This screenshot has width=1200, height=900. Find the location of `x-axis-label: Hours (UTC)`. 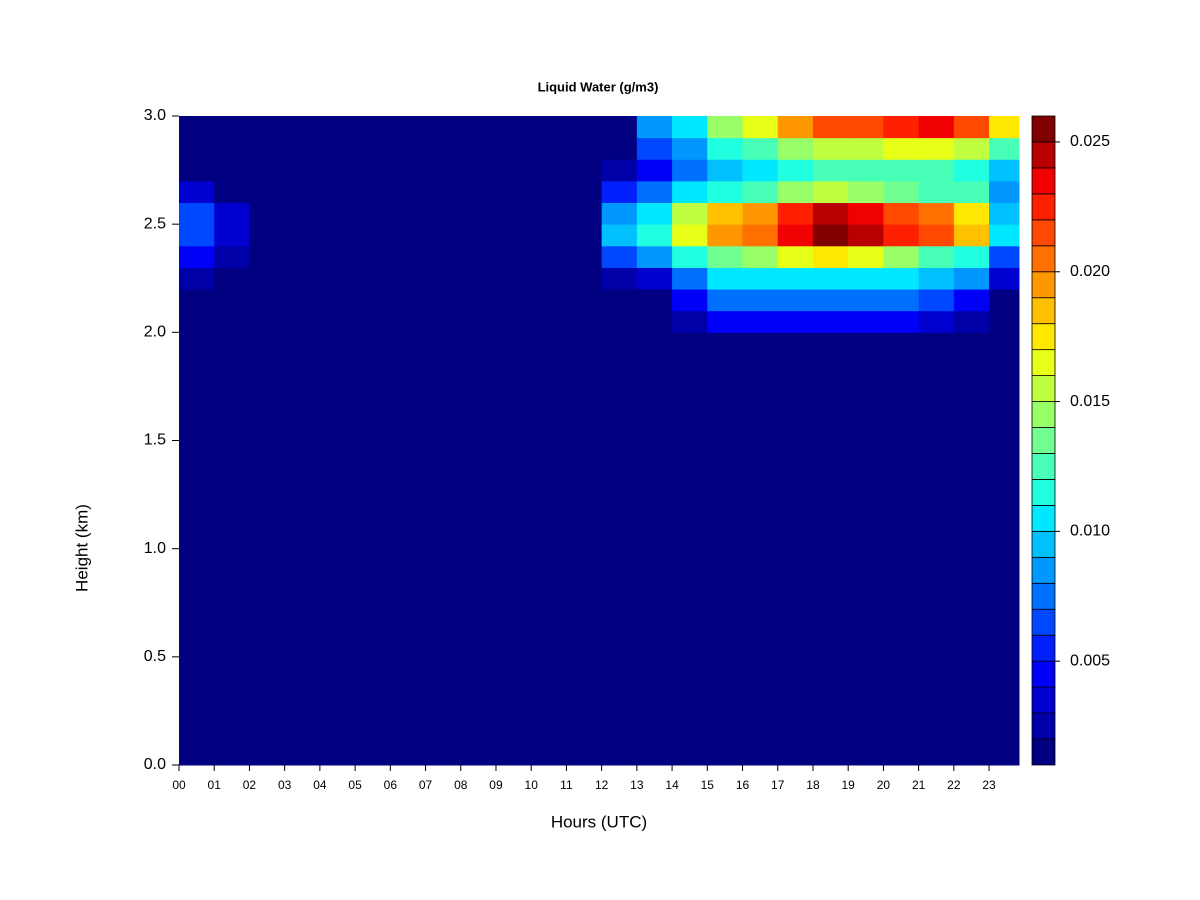

x-axis-label: Hours (UTC) is located at coordinates (599, 821).